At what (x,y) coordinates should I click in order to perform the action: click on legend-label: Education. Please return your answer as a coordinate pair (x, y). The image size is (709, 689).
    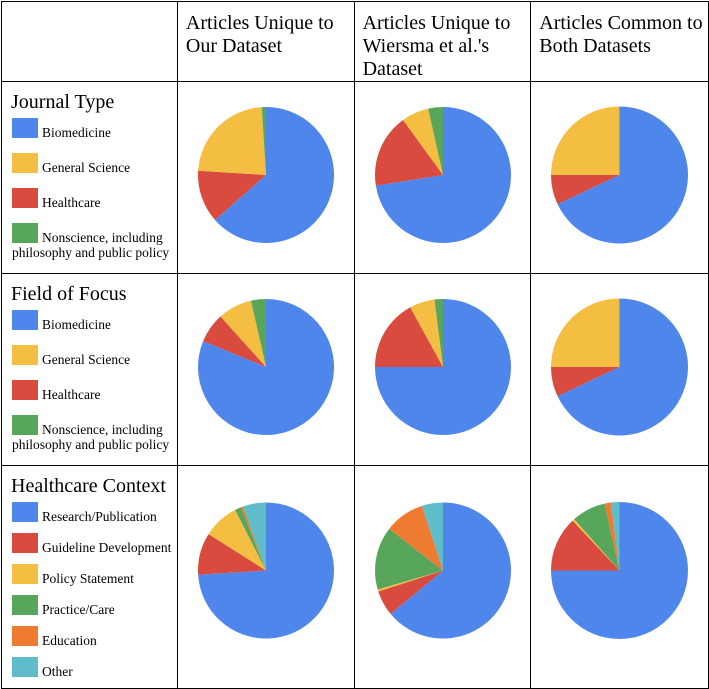
    Looking at the image, I should click on (69, 640).